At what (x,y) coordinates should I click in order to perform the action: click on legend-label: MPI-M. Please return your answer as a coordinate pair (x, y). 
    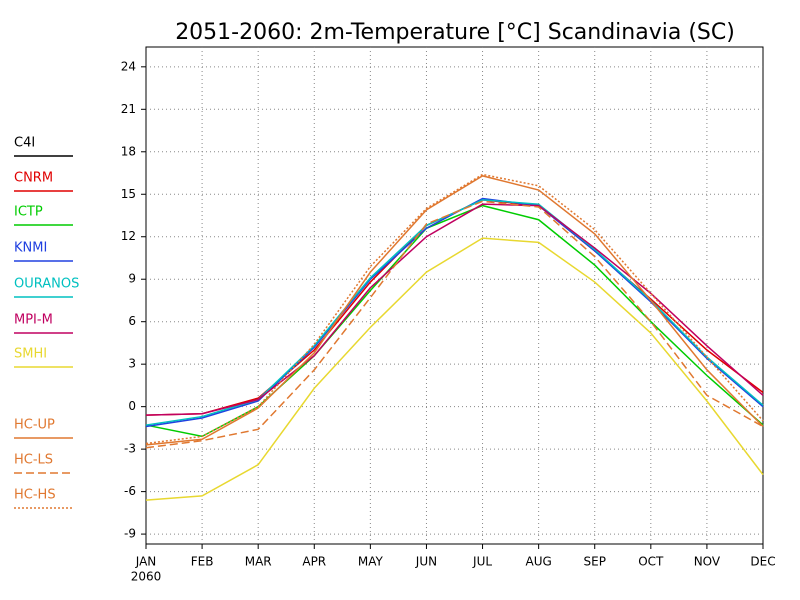
    Looking at the image, I should click on (33, 320).